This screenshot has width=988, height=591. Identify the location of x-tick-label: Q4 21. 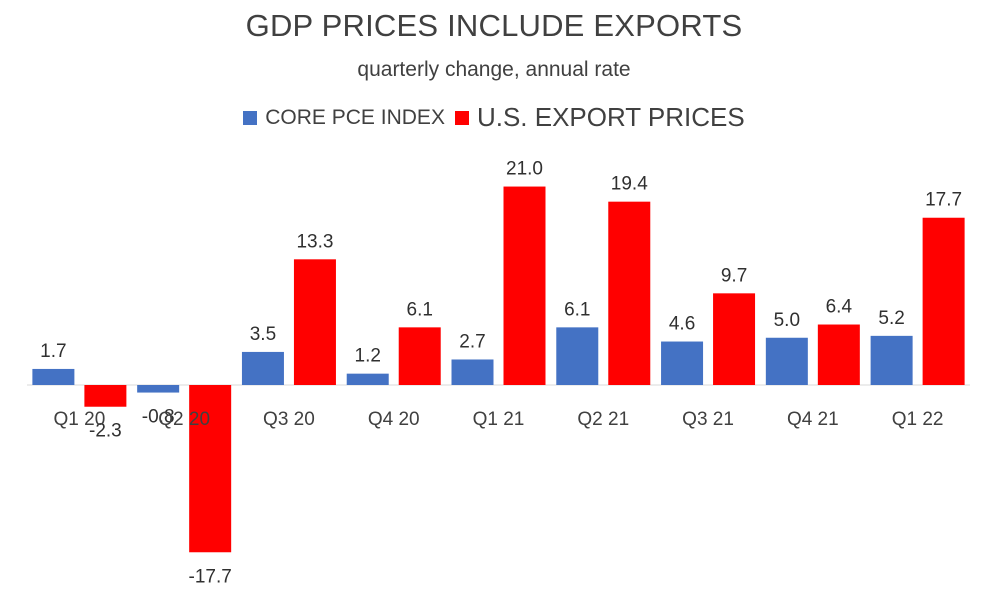
(813, 419).